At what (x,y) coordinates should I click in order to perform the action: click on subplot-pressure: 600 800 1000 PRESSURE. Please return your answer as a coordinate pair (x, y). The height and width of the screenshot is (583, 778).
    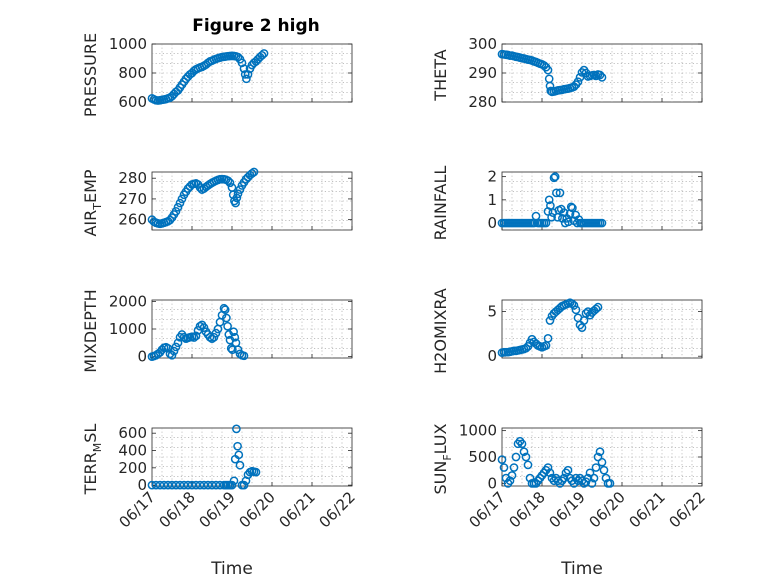
    Looking at the image, I should click on (217, 75).